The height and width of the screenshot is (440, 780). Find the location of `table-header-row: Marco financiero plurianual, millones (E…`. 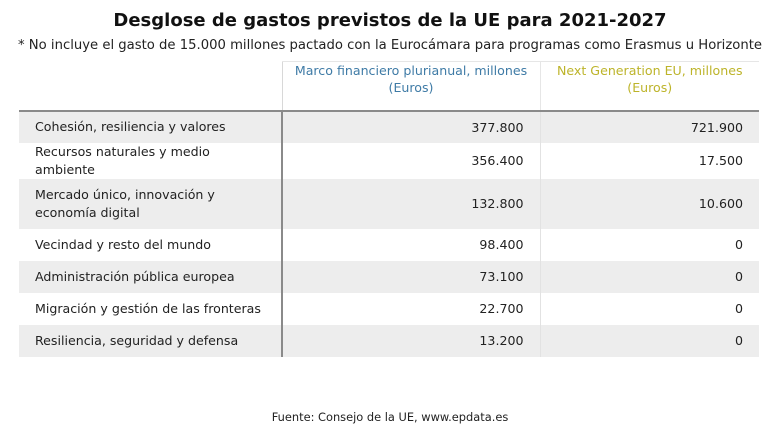

table-header-row: Marco financiero plurianual, millones (E… is located at coordinates (389, 86).